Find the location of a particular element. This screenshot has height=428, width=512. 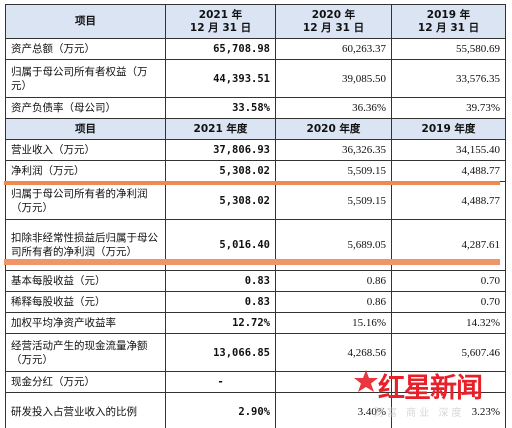

value-2021: 44,393.51 is located at coordinates (220, 78).